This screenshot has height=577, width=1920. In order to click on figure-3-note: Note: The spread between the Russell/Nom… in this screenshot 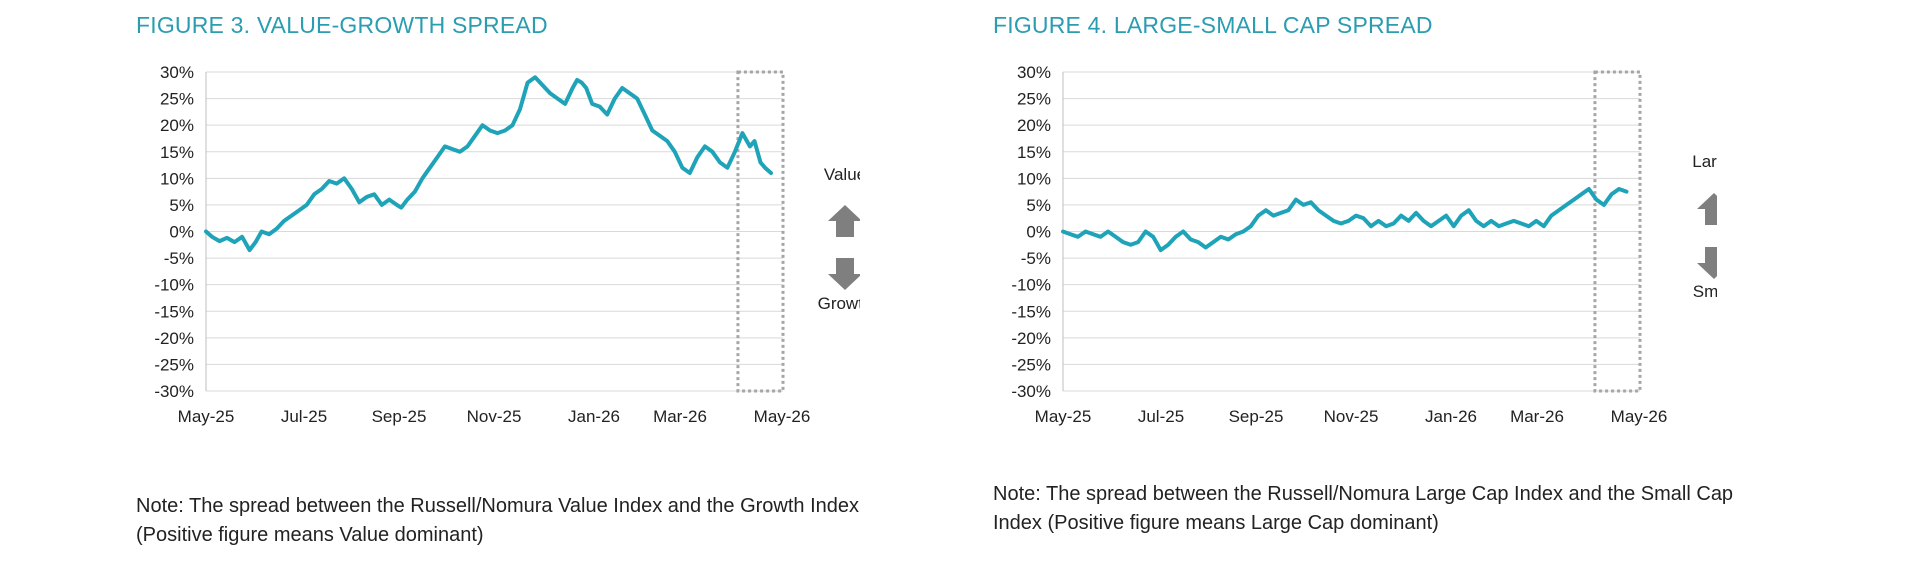, I will do `click(498, 520)`.